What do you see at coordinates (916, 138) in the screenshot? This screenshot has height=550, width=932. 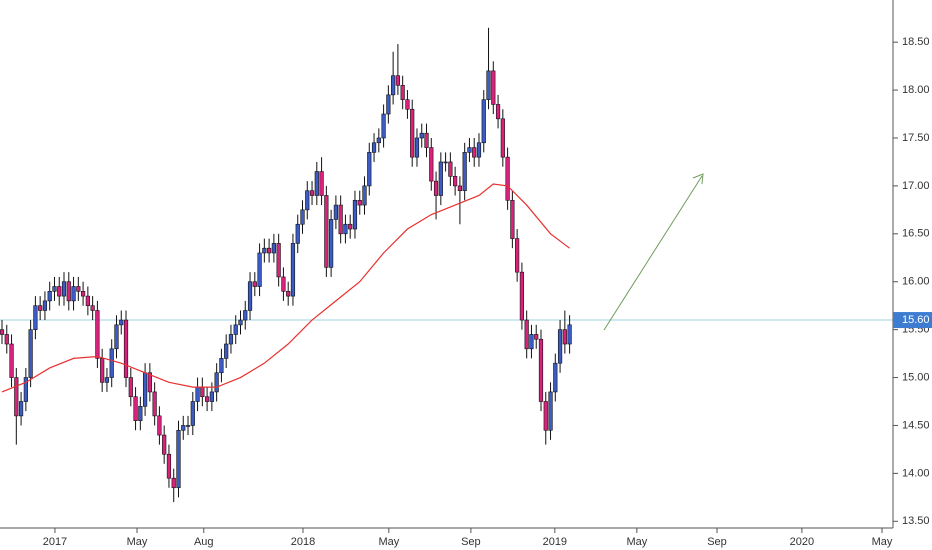 I see `y-tick-label: 17.50` at bounding box center [916, 138].